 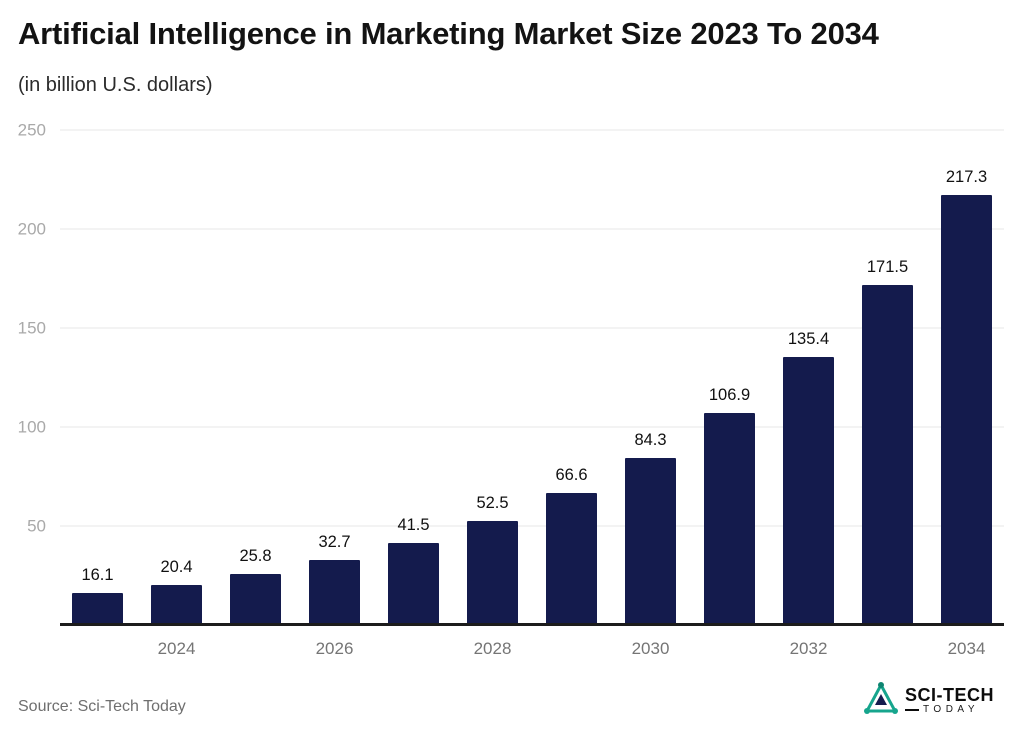 I want to click on x-axis-tick-label: 2034, so click(x=966, y=648).